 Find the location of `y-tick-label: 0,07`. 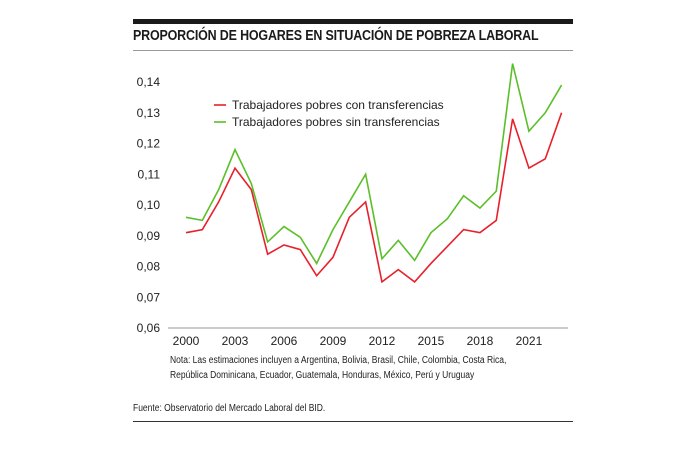

y-tick-label: 0,07 is located at coordinates (149, 297).